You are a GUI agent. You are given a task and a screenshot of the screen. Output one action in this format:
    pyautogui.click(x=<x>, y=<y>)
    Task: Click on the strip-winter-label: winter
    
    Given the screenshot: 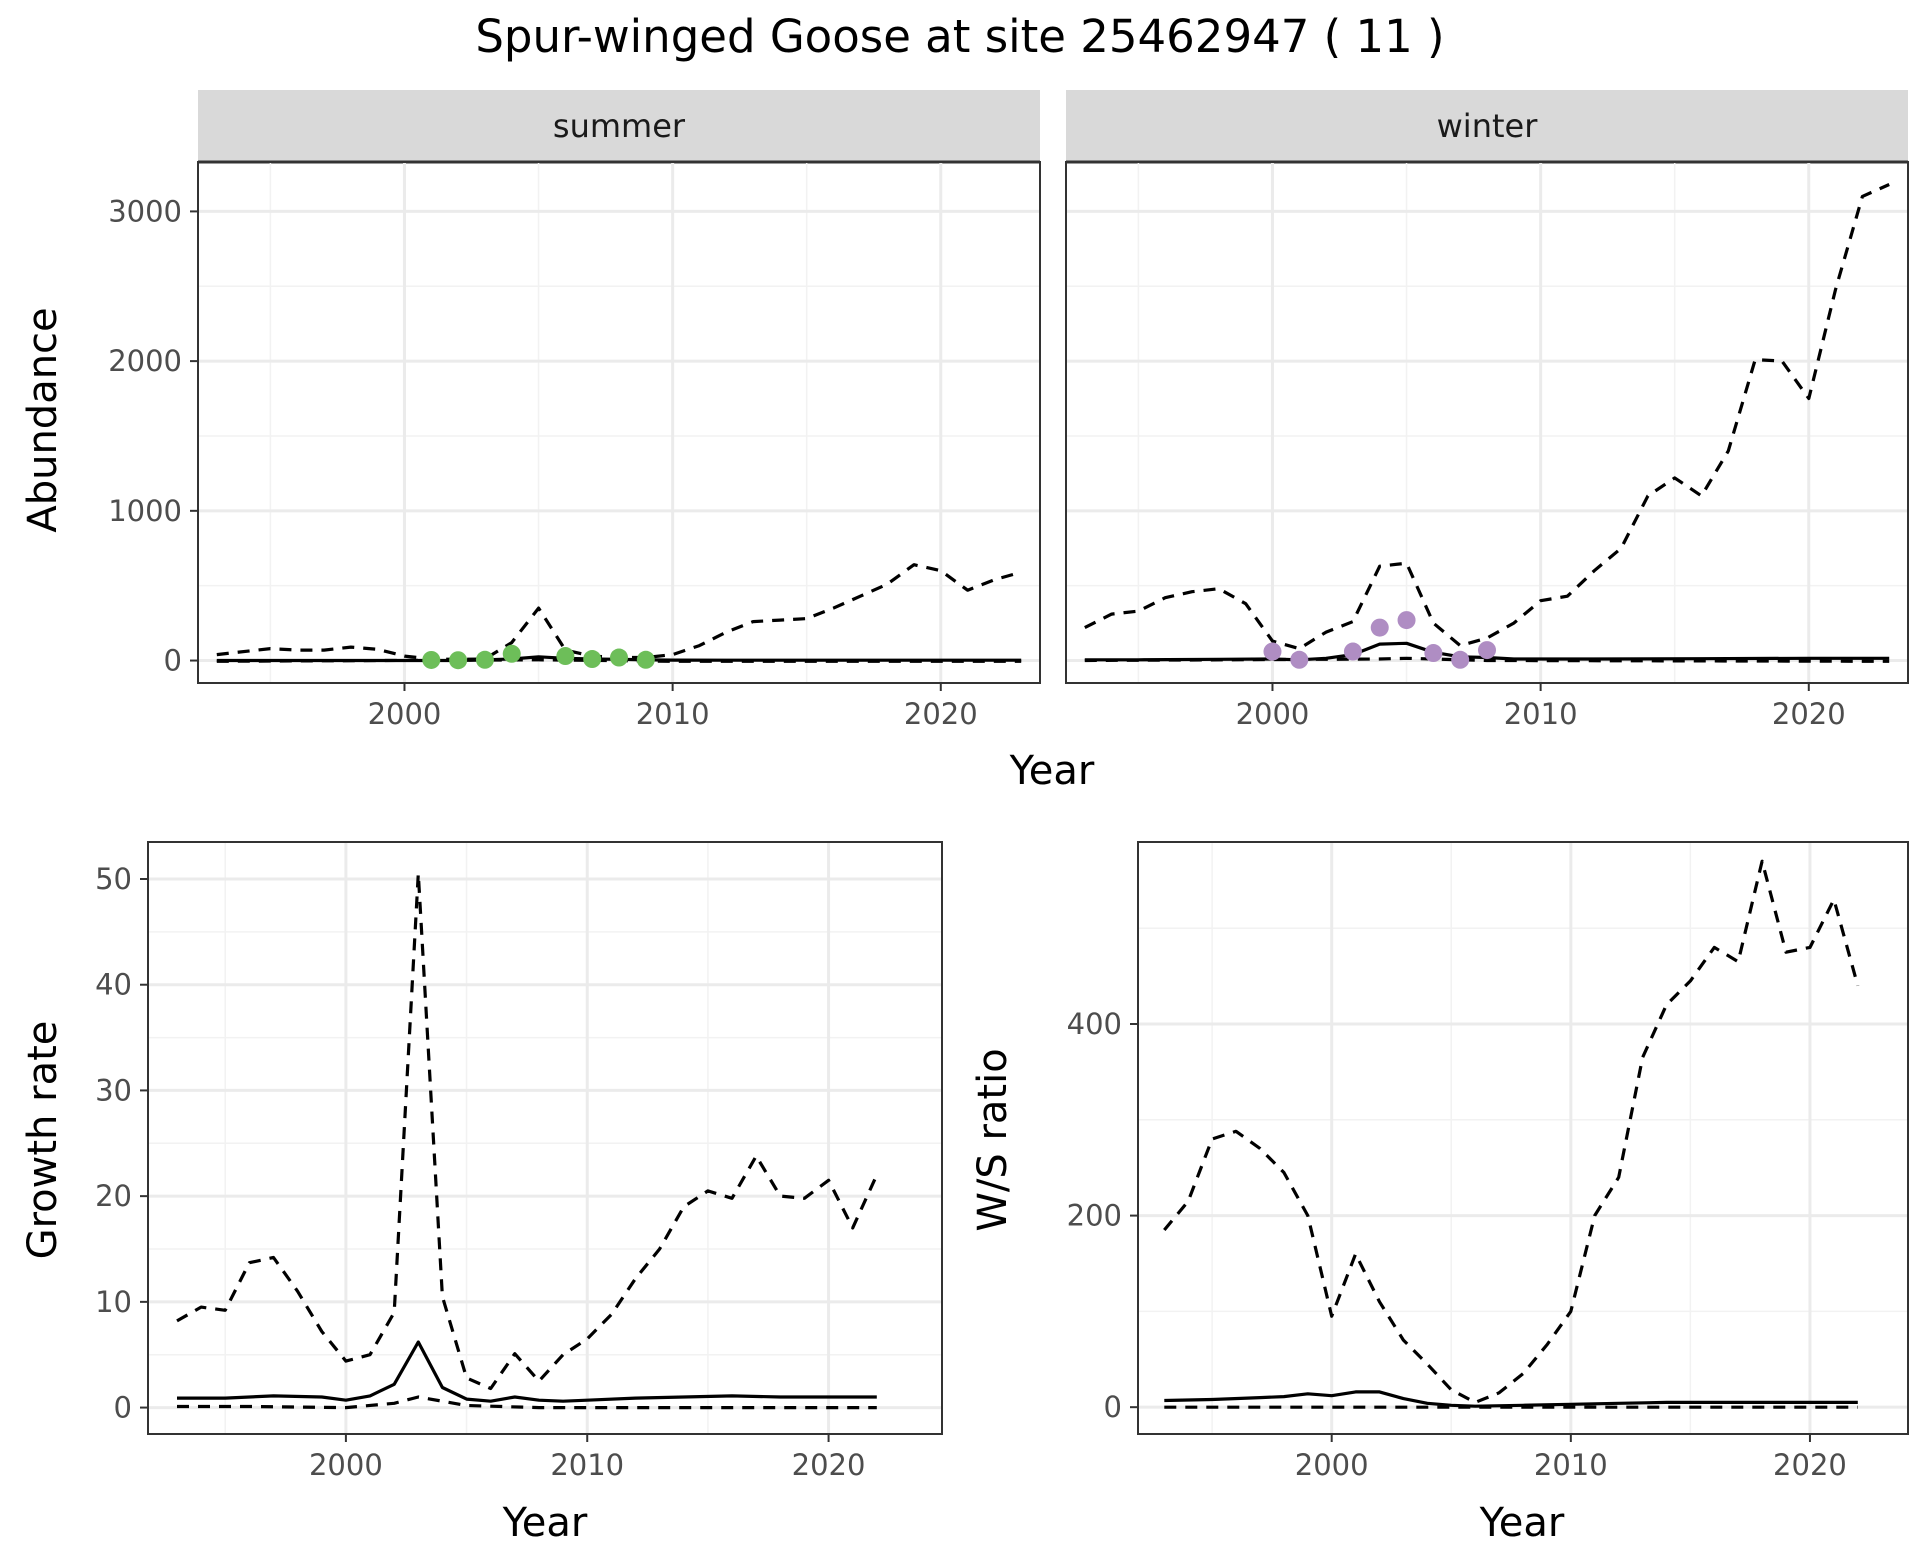 What is the action you would take?
    pyautogui.click(x=1488, y=126)
    